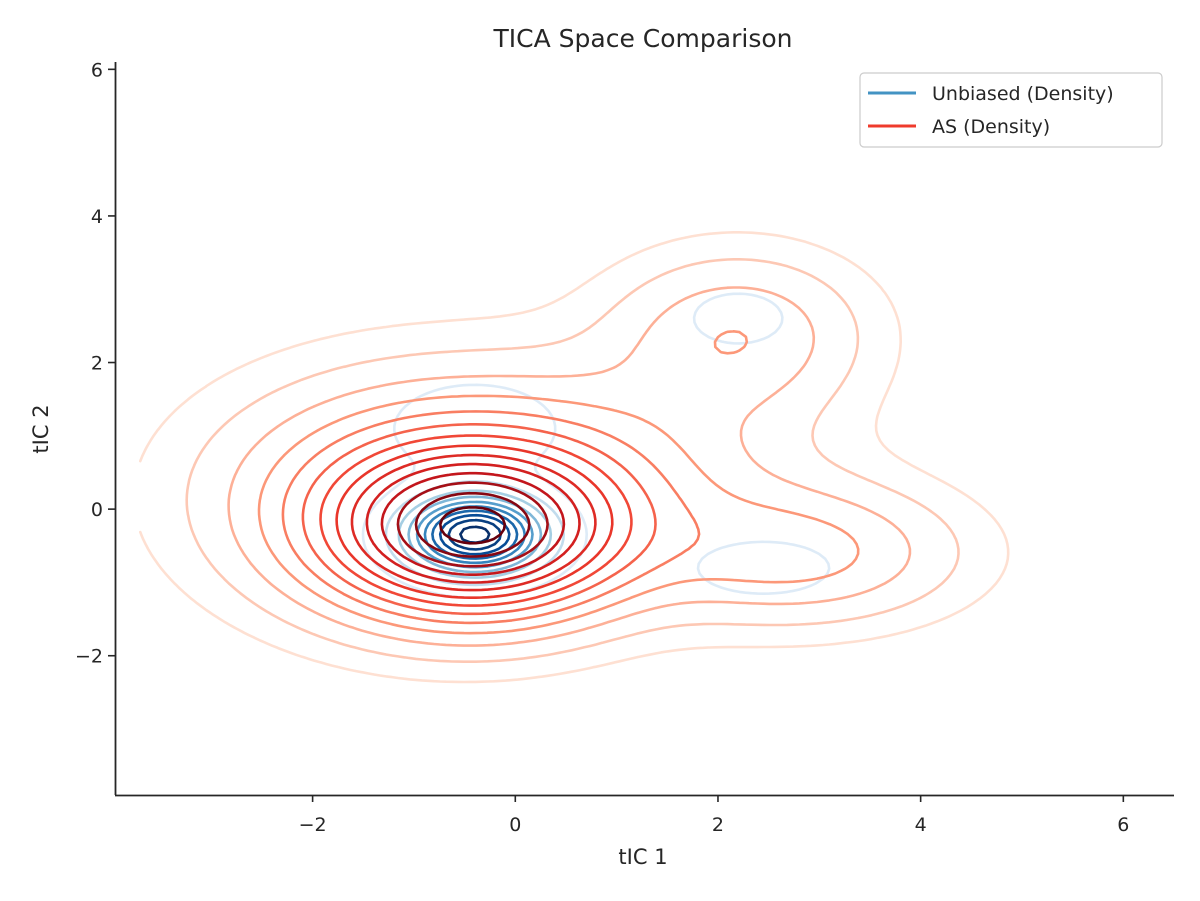  Describe the element at coordinates (921, 825) in the screenshot. I see `x-tick-label: 4` at that location.